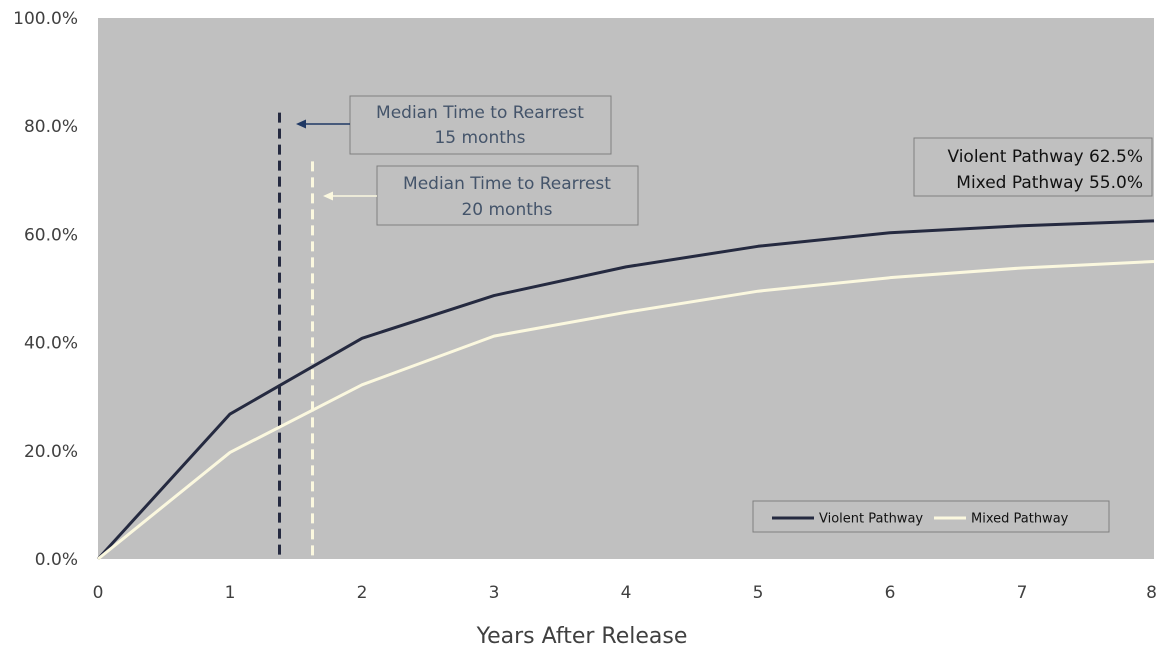 The height and width of the screenshot is (650, 1159). I want to click on y-tick-label: 80.0%, so click(51, 127).